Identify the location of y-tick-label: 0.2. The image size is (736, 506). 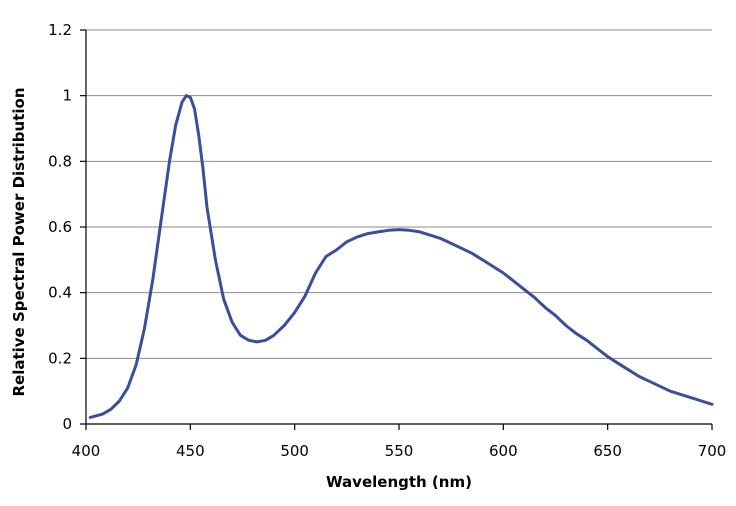
(60, 358).